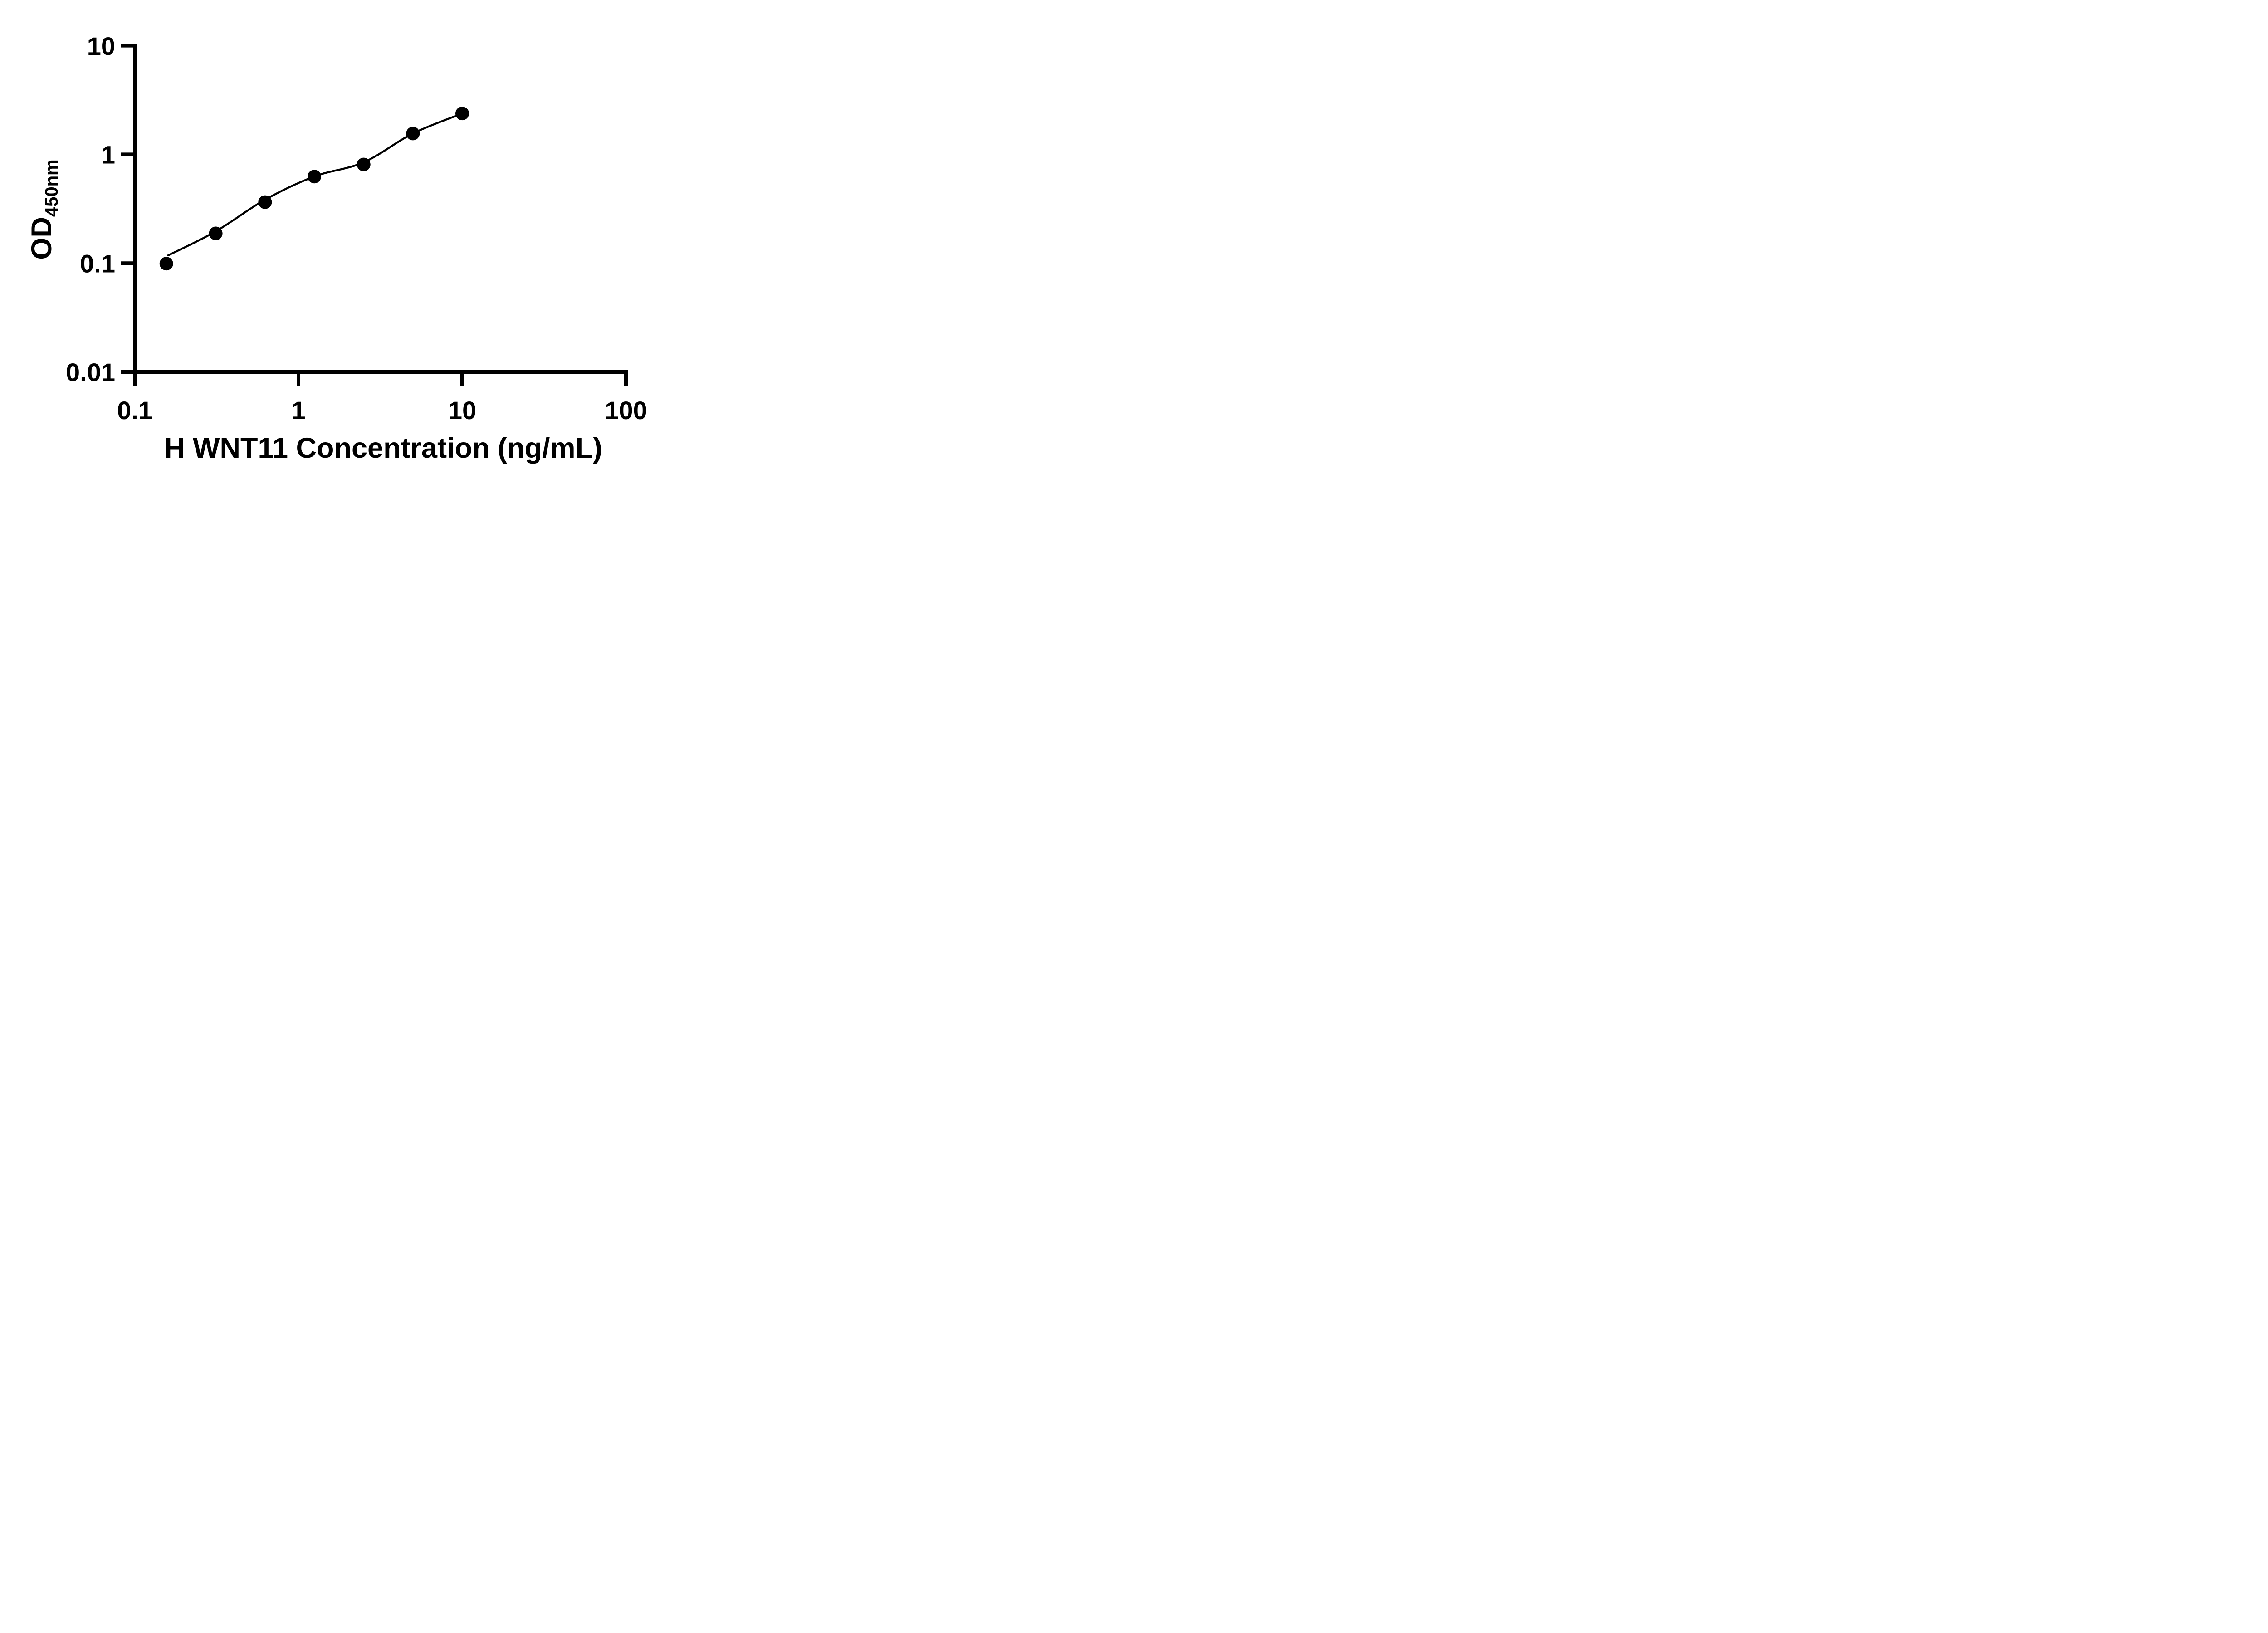 This screenshot has height=1633, width=2268. I want to click on x-axis-title: H WNT11 Concentration (ng/mL), so click(383, 448).